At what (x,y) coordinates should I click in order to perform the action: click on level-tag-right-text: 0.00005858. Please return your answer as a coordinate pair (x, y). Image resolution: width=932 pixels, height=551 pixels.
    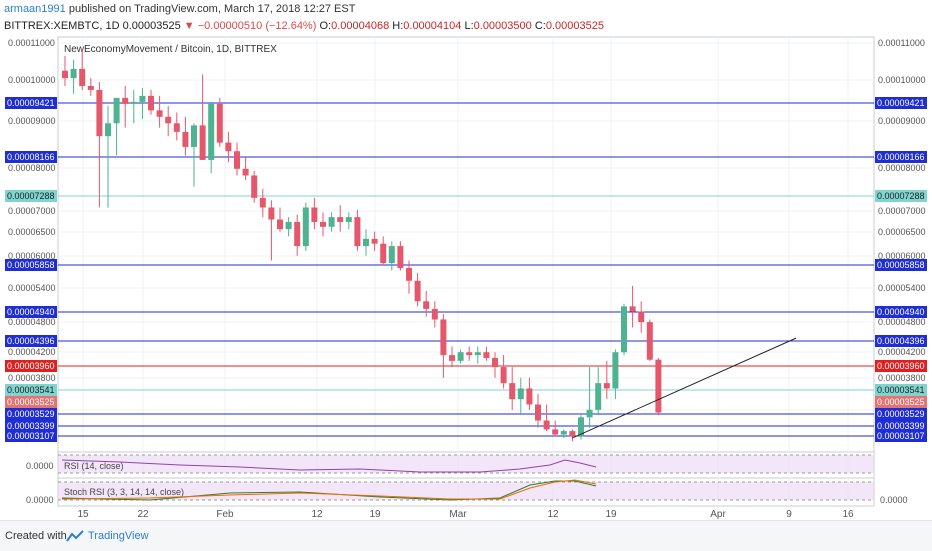
    Looking at the image, I should click on (901, 265).